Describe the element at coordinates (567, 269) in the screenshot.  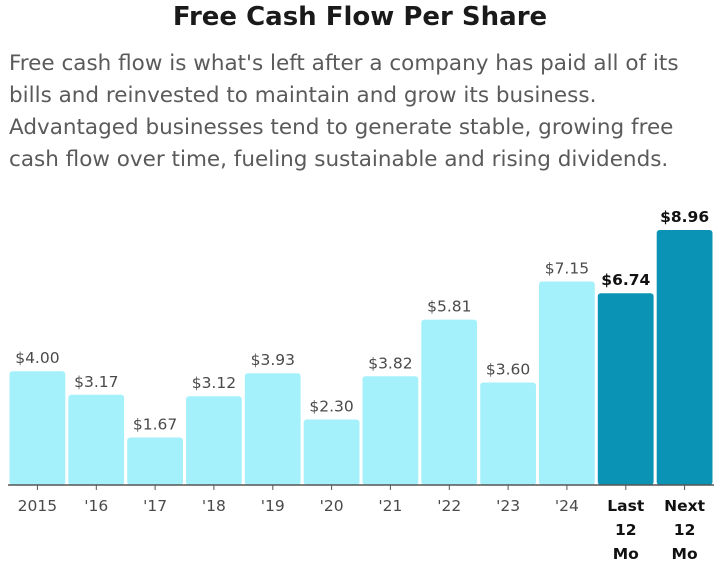
I see `data-label-9: $7.15` at that location.